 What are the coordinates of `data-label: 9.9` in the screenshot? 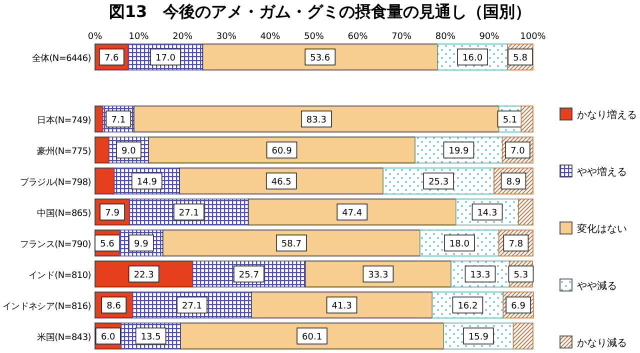 It's located at (141, 245).